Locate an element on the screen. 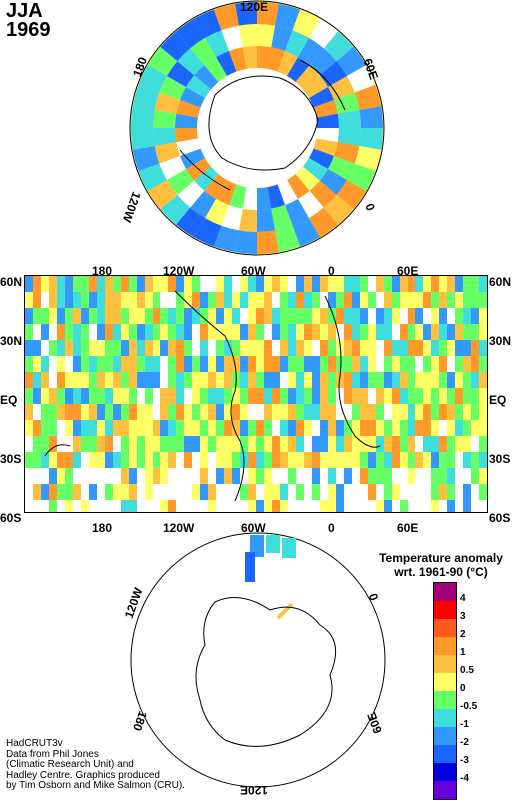 Image resolution: width=512 pixels, height=800 pixels. lon-label-top-120w: 120W is located at coordinates (179, 271).